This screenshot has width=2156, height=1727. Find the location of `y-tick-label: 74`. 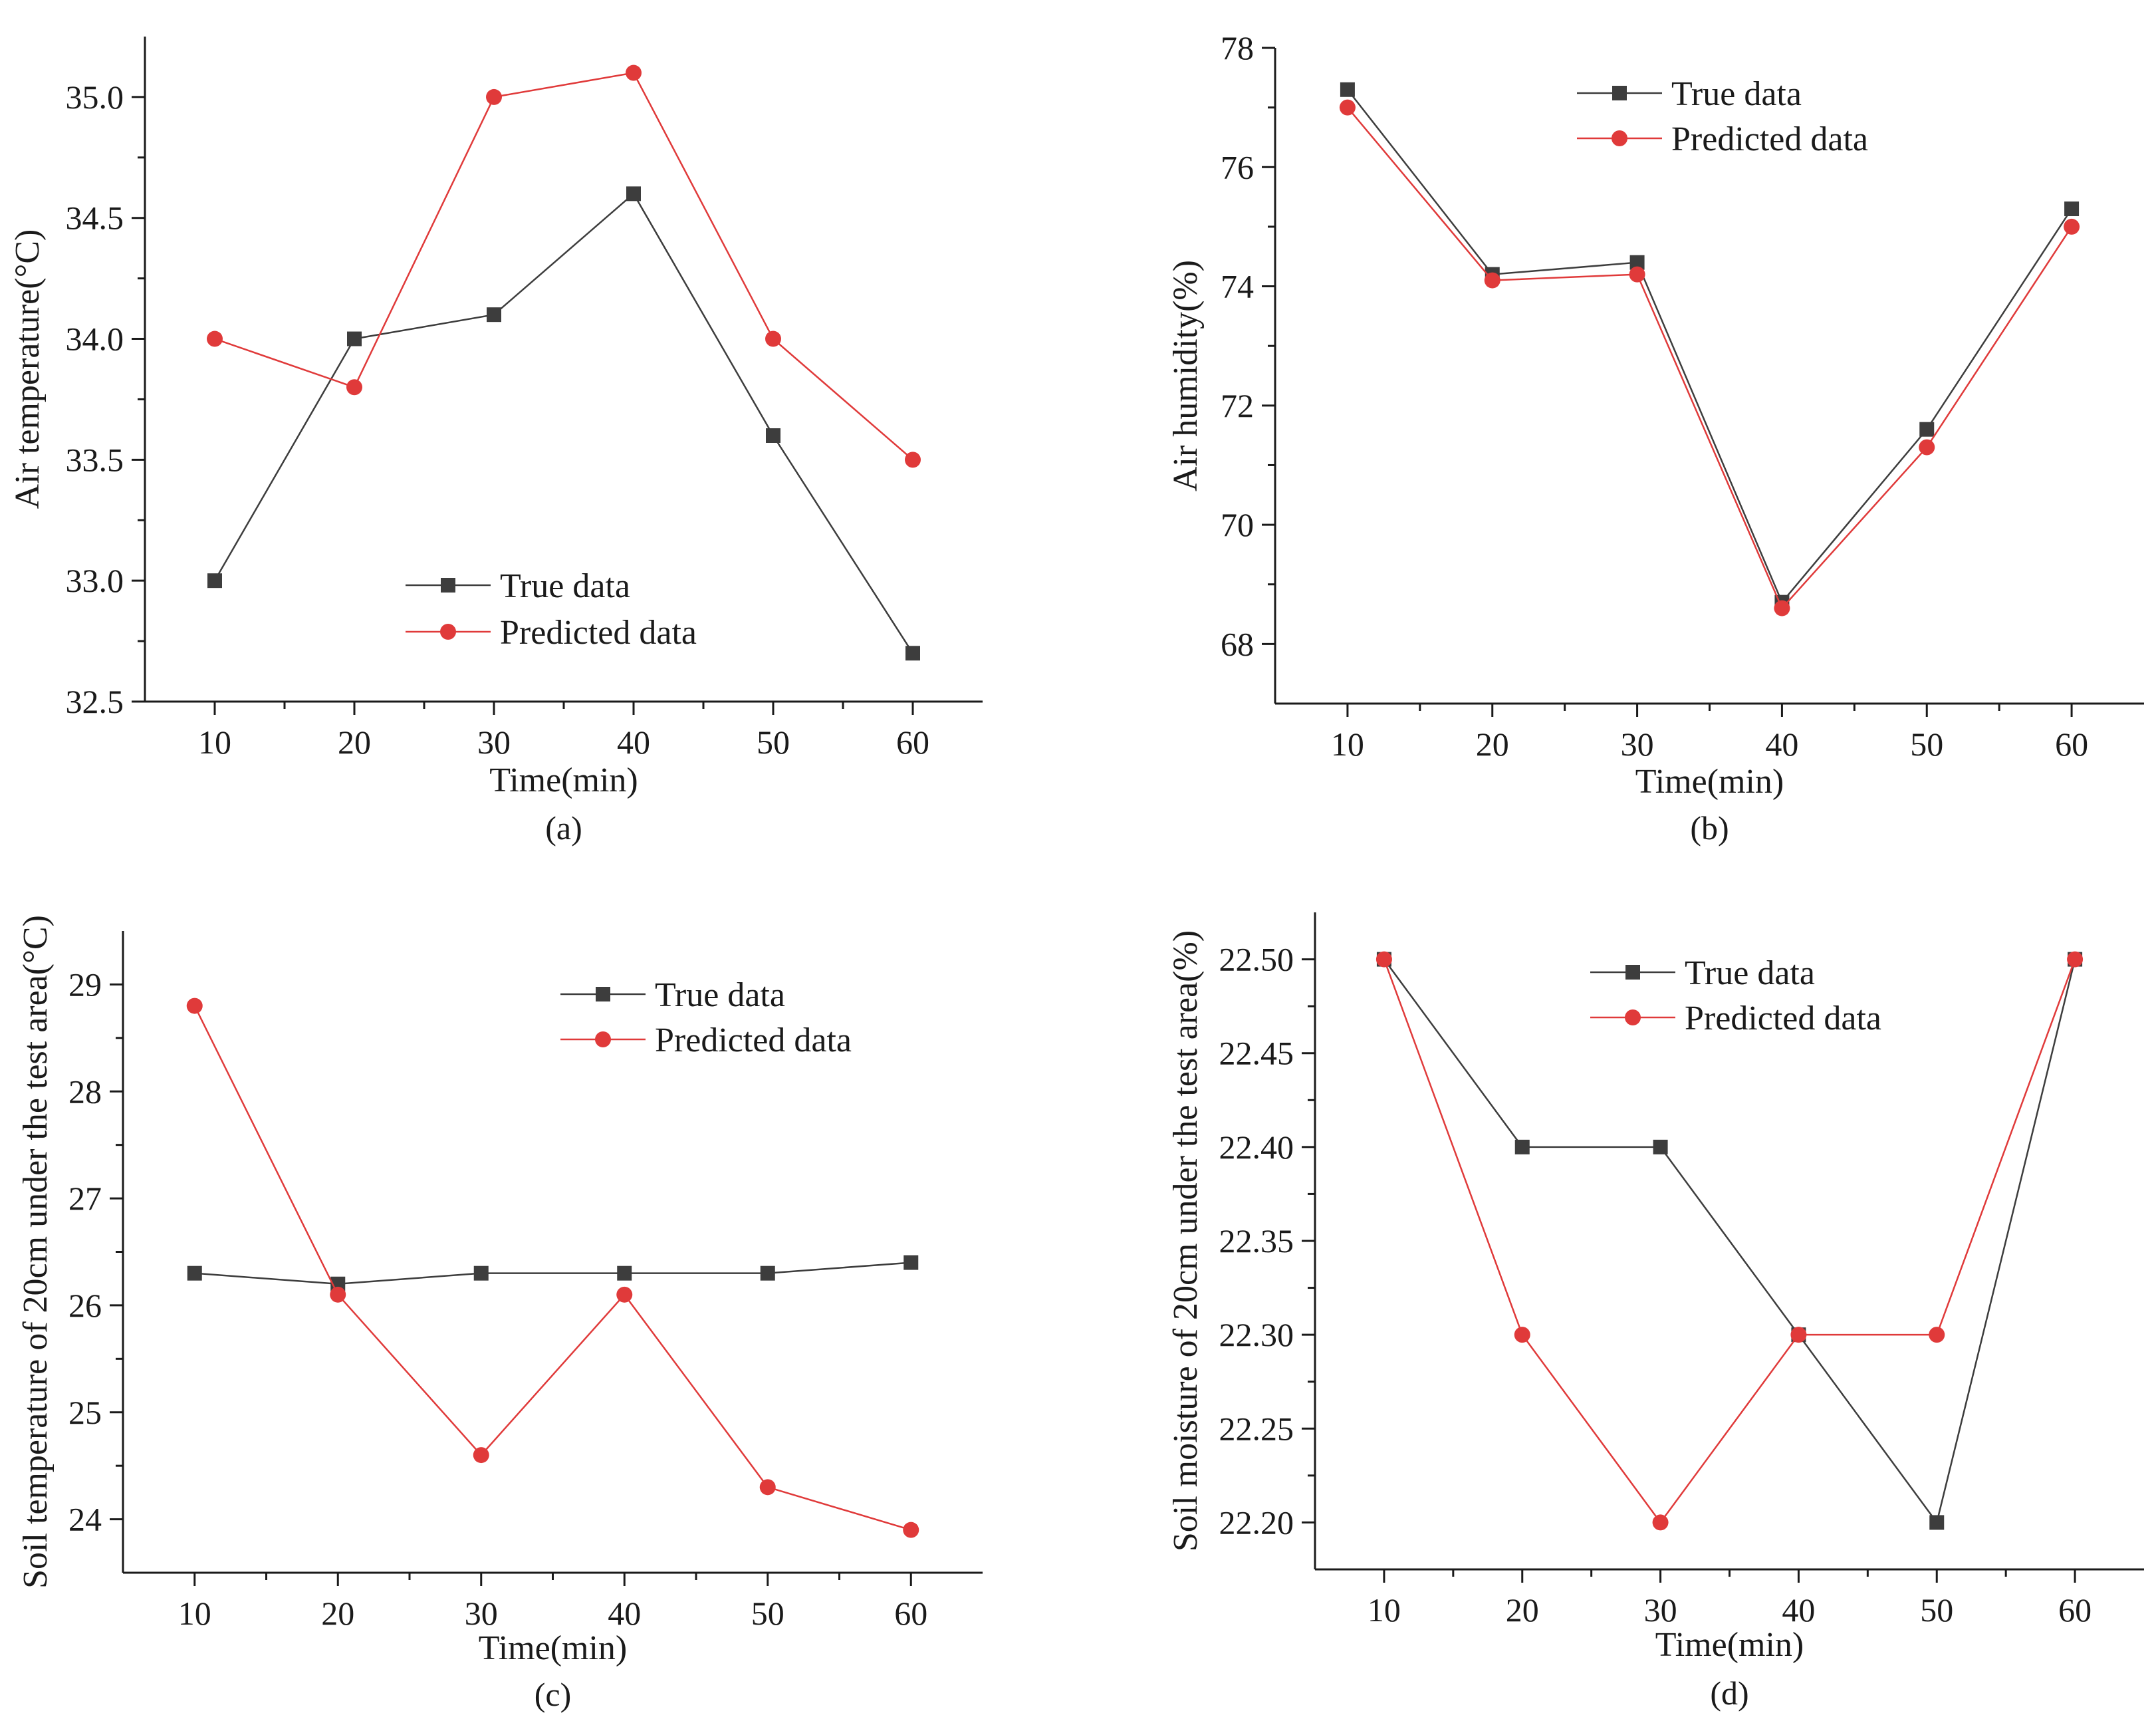

y-tick-label: 74 is located at coordinates (1238, 287).